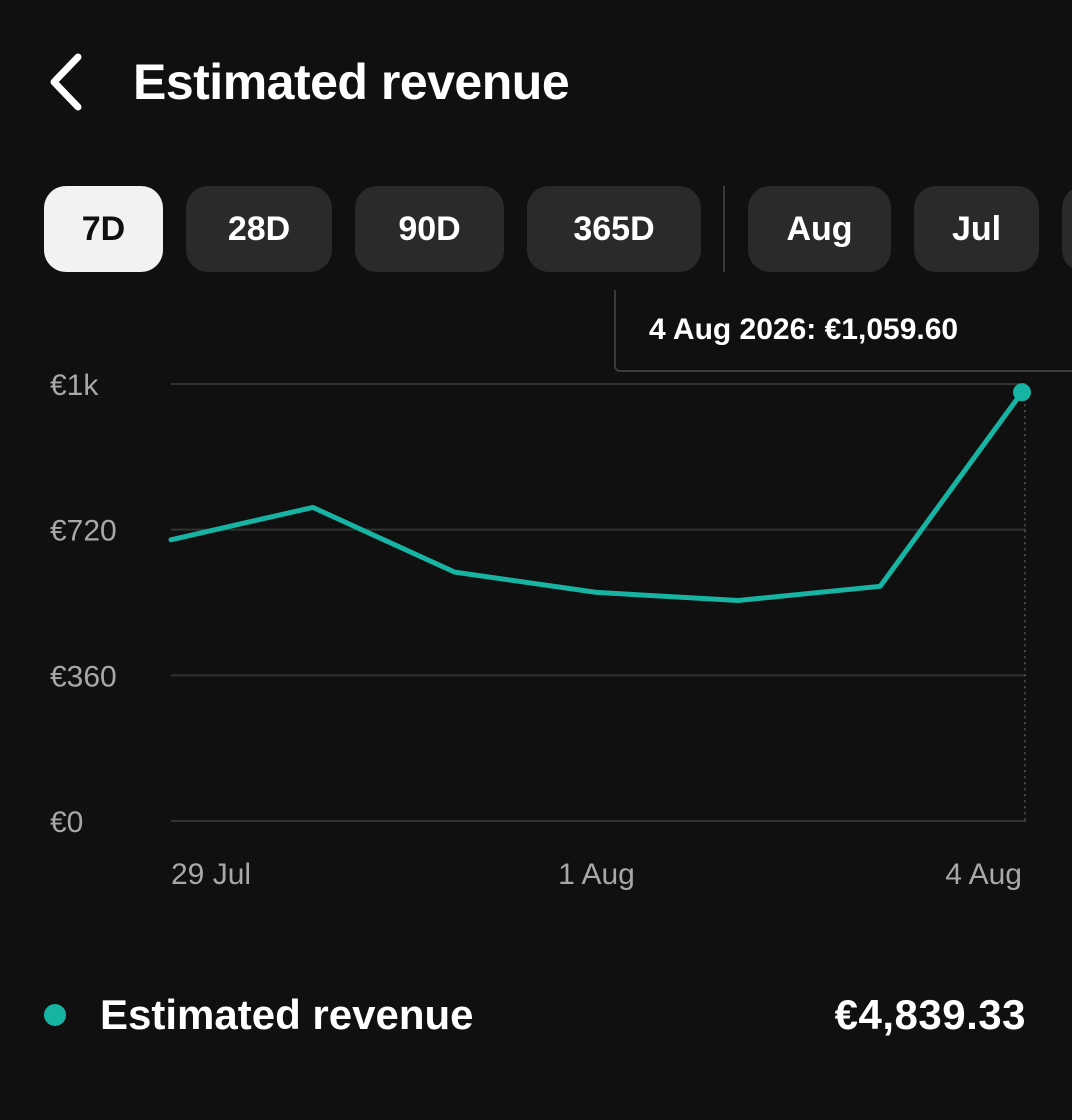 Image resolution: width=1072 pixels, height=1120 pixels. I want to click on period-tabs: 7D 28D 90D 365D Aug Jul, so click(558, 229).